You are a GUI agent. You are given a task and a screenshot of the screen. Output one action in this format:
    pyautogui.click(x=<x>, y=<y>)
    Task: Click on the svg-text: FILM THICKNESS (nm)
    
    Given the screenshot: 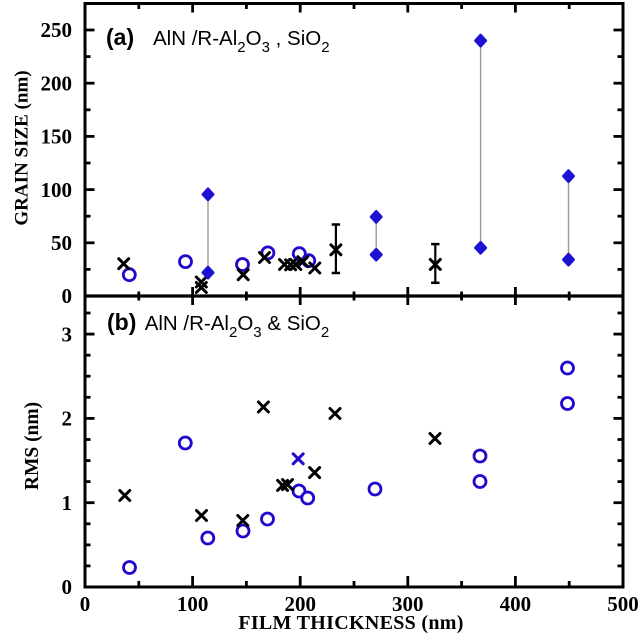 What is the action you would take?
    pyautogui.click(x=350, y=623)
    